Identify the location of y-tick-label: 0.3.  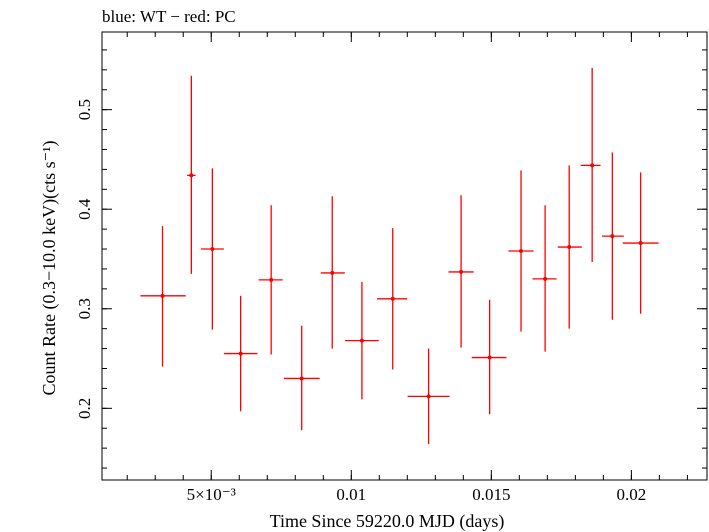
(84, 308).